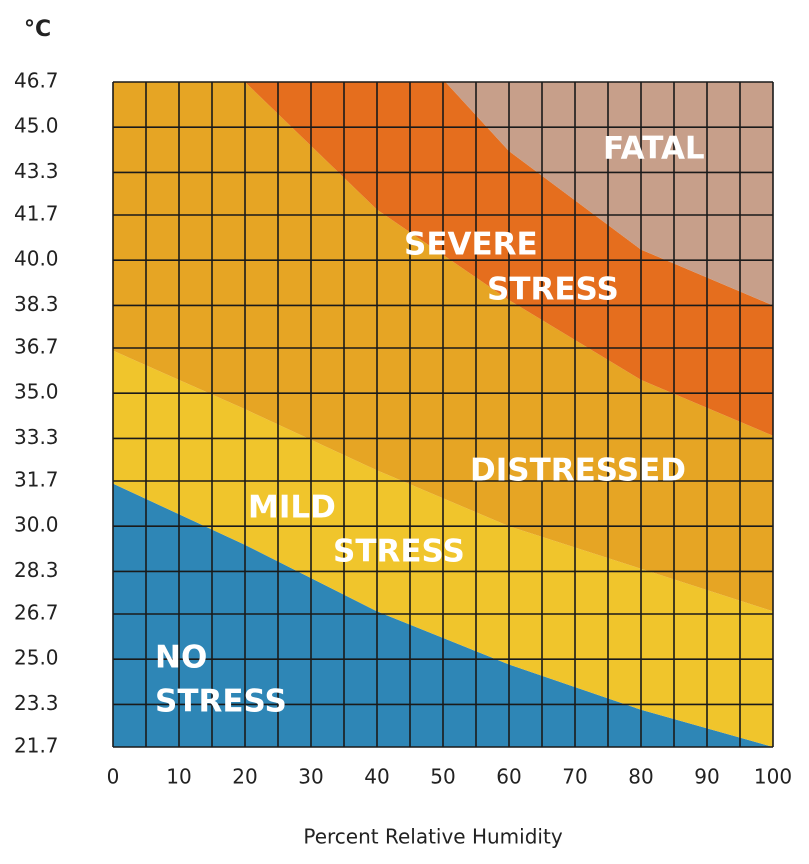 The width and height of the screenshot is (809, 864). What do you see at coordinates (36, 171) in the screenshot?
I see `y-tick-label: 43.3` at bounding box center [36, 171].